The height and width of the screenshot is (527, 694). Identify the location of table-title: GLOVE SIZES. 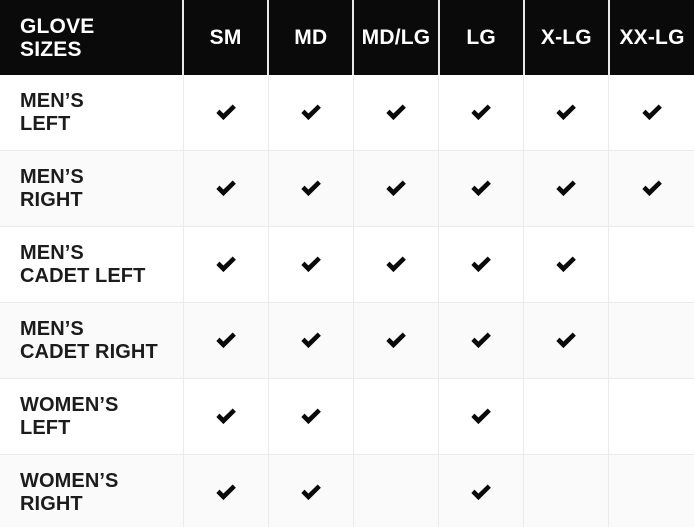
(91, 37).